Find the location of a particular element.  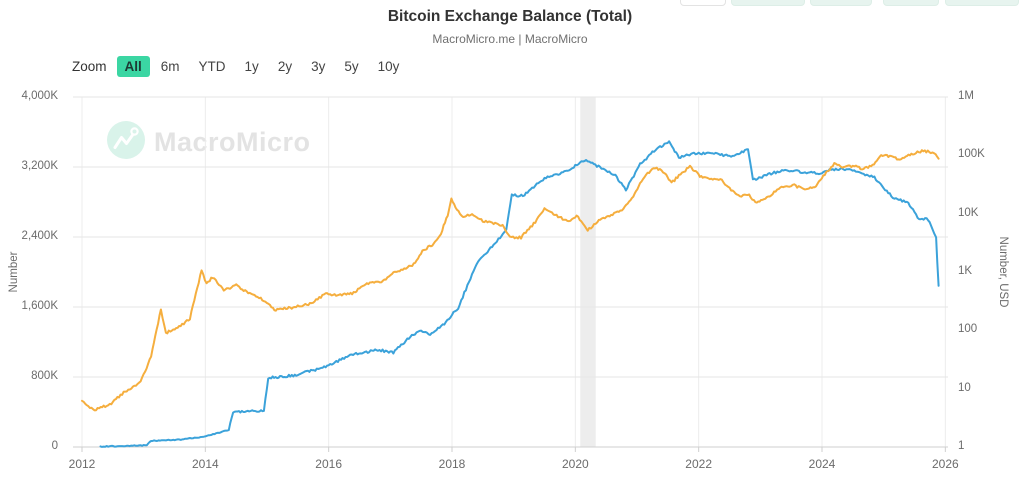

watermark: MacroMicro is located at coordinates (209, 142).